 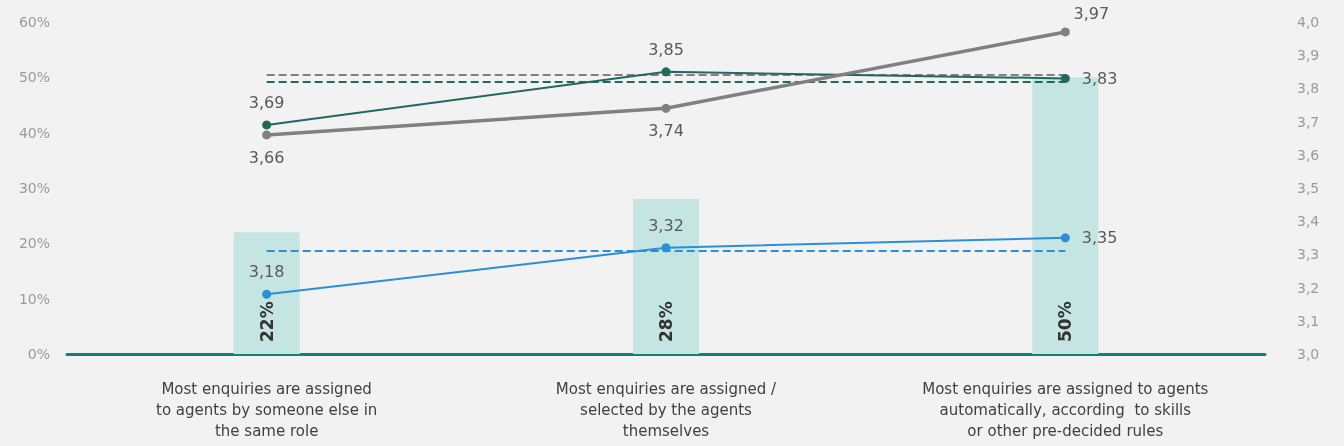 What do you see at coordinates (1099, 238) in the screenshot?
I see `data-label: 3,35` at bounding box center [1099, 238].